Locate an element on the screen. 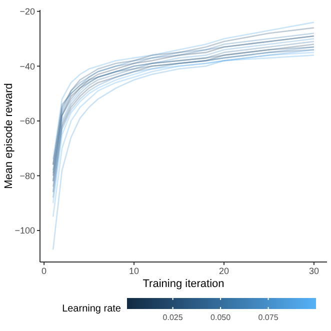 This screenshot has width=331, height=331. y-tick-label: −40 is located at coordinates (27, 66).